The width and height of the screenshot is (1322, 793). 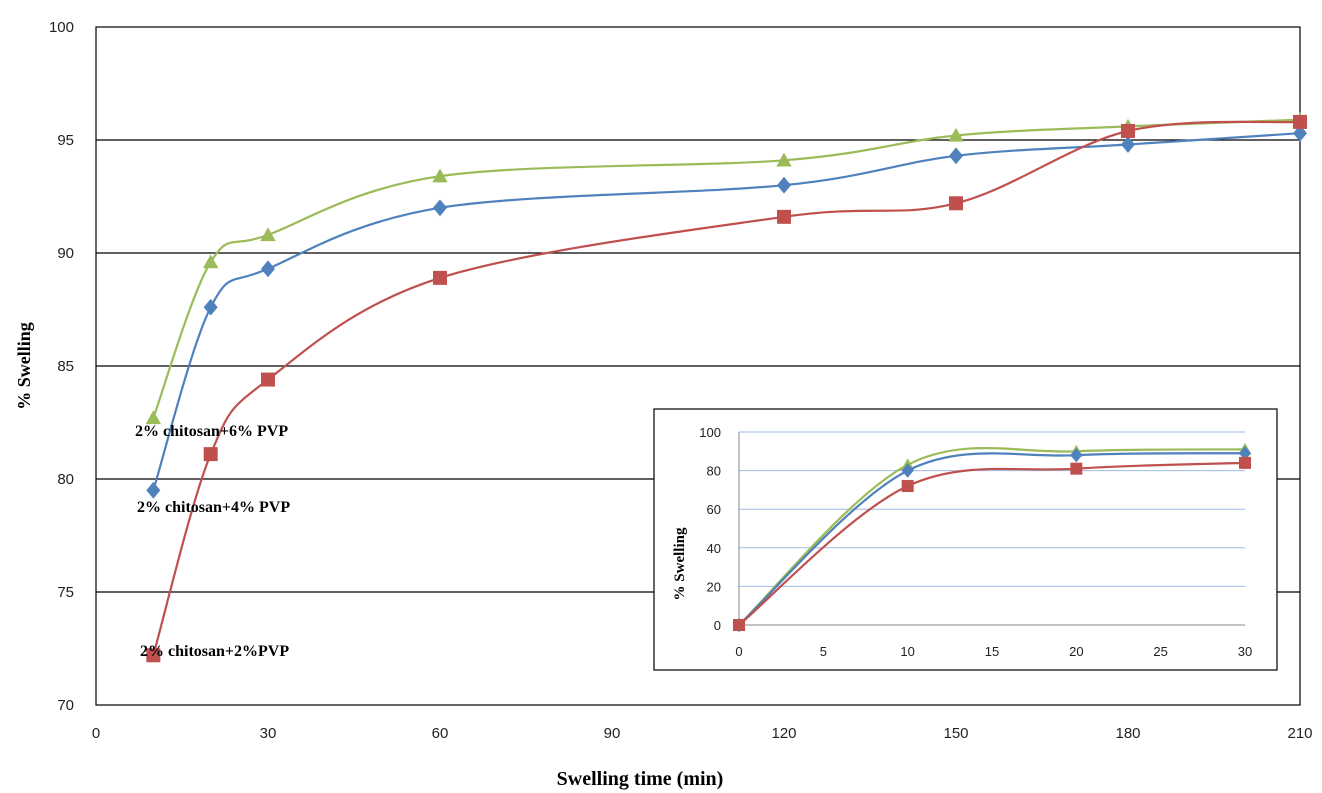 I want to click on inset-y-tick-label: 60, so click(x=714, y=509).